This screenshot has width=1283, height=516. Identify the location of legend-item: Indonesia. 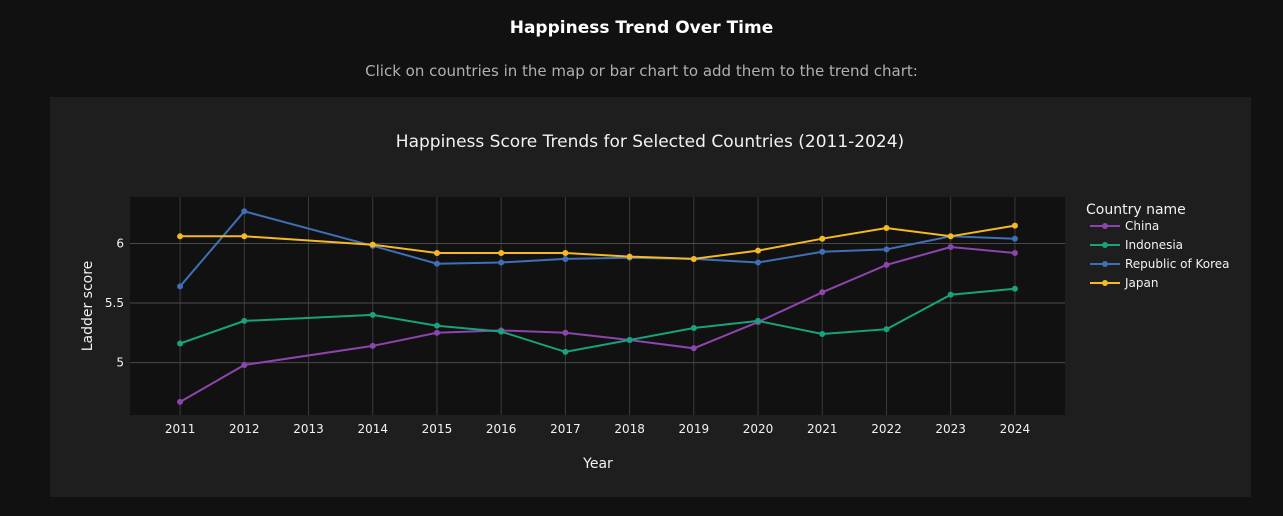
(1136, 245).